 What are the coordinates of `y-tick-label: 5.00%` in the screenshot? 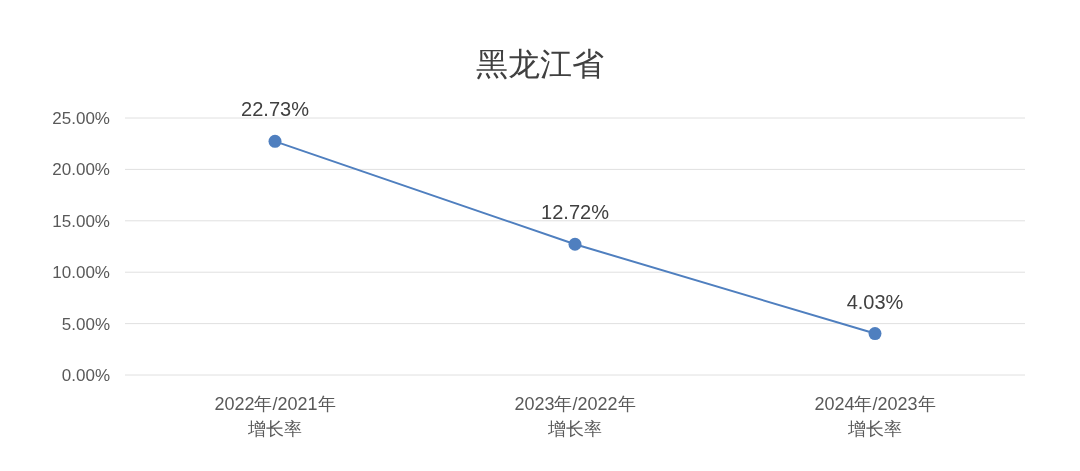 It's located at (85, 324).